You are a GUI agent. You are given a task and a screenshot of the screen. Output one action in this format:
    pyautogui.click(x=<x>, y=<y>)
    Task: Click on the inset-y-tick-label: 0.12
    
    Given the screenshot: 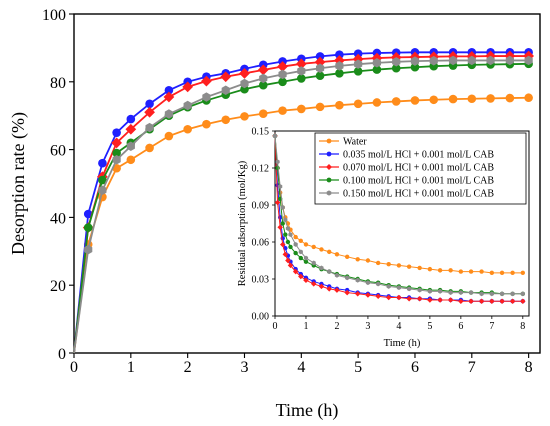 What is the action you would take?
    pyautogui.click(x=261, y=169)
    